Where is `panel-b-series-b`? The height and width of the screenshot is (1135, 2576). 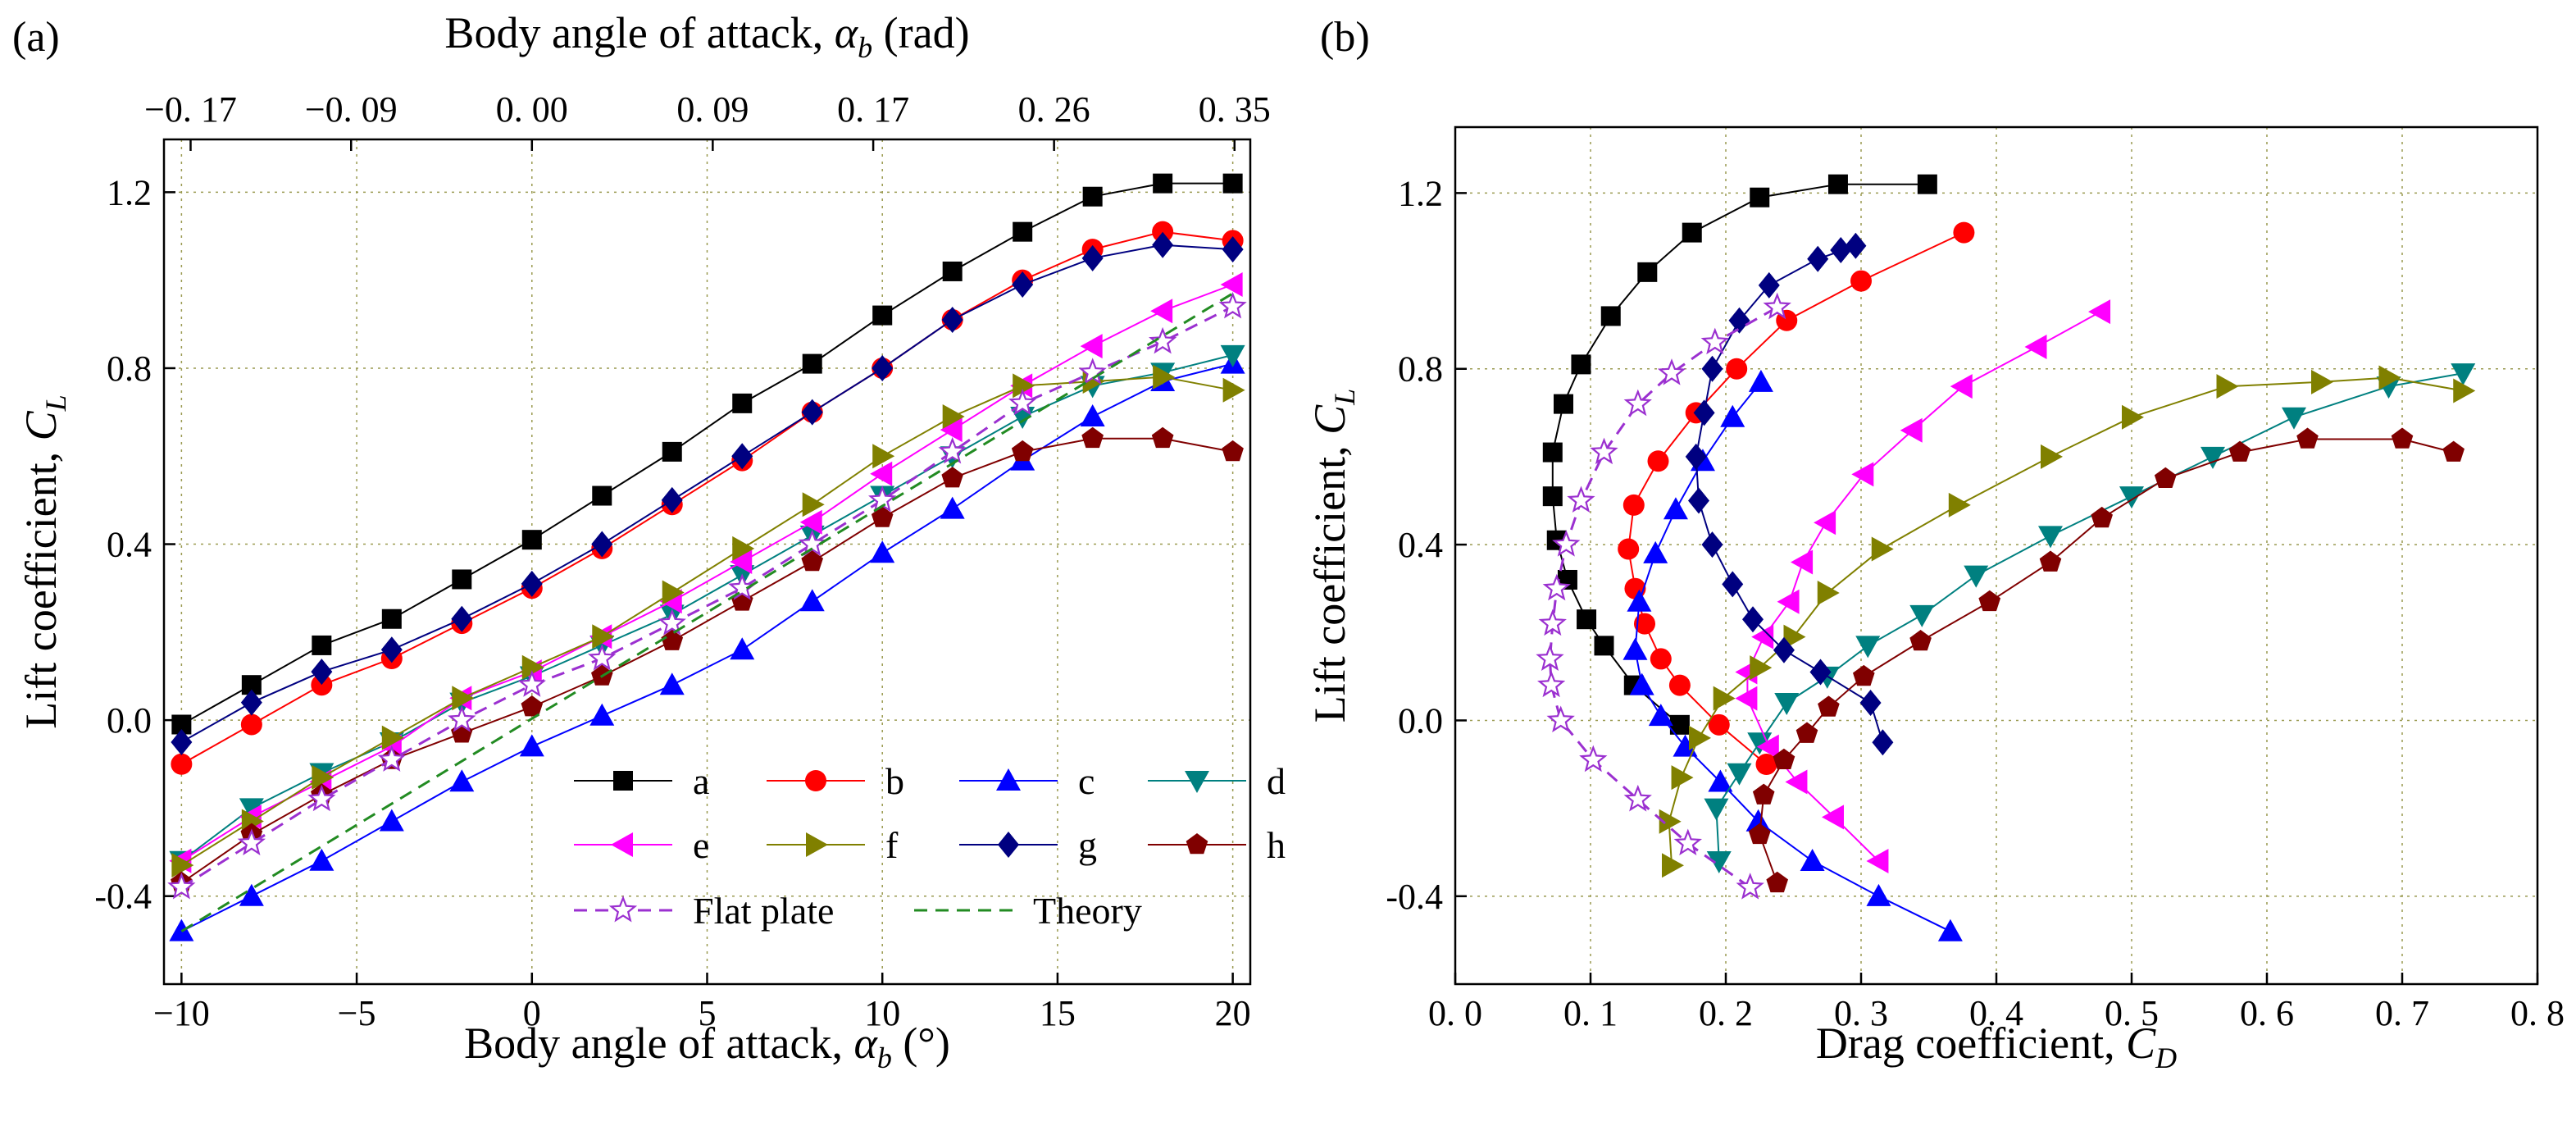
panel-b-series-b is located at coordinates (1796, 499).